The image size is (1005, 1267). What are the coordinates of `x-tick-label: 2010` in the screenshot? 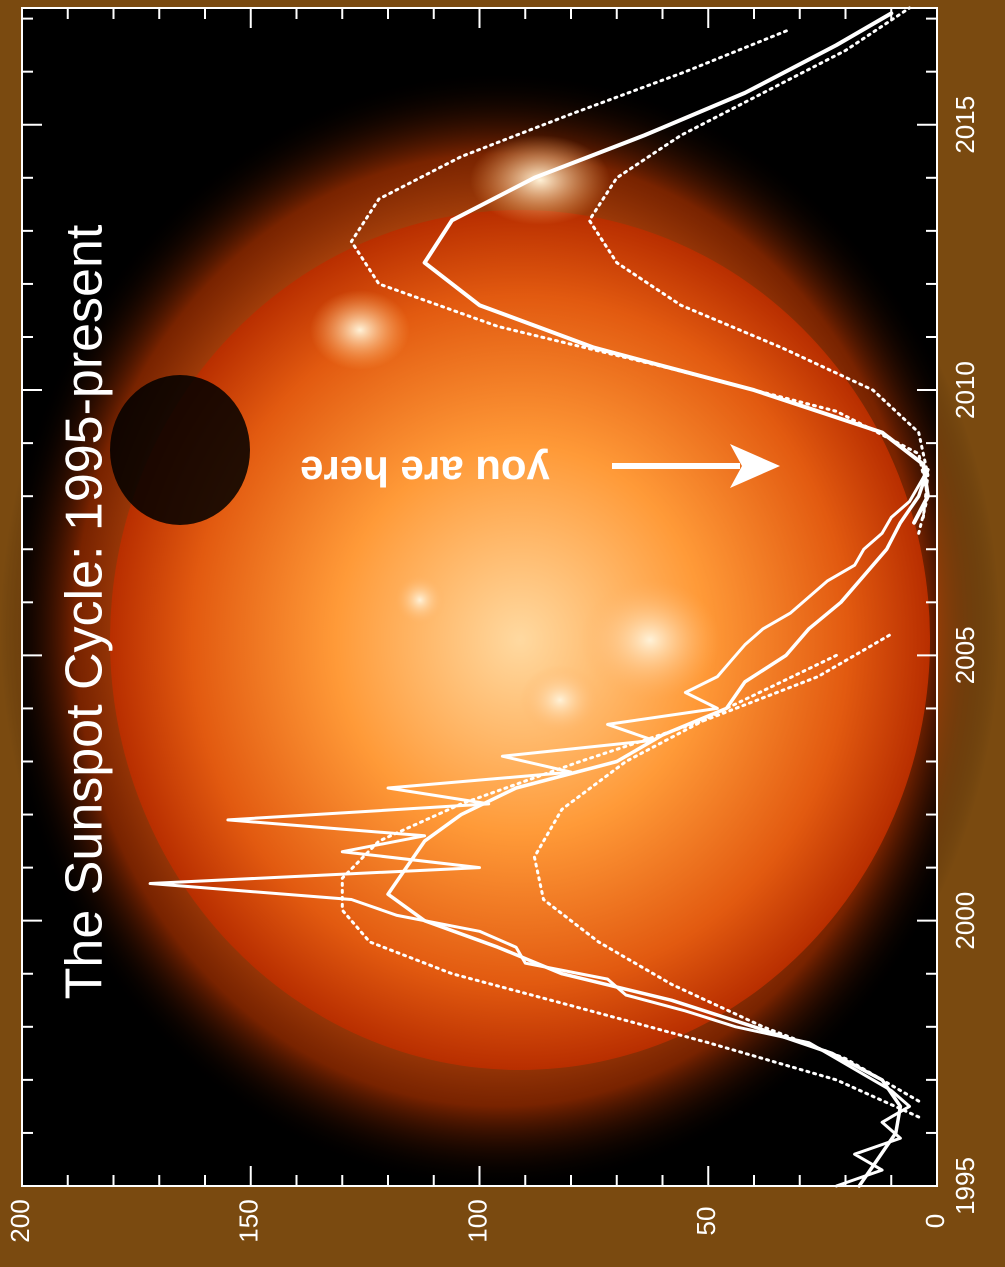 It's located at (965, 390).